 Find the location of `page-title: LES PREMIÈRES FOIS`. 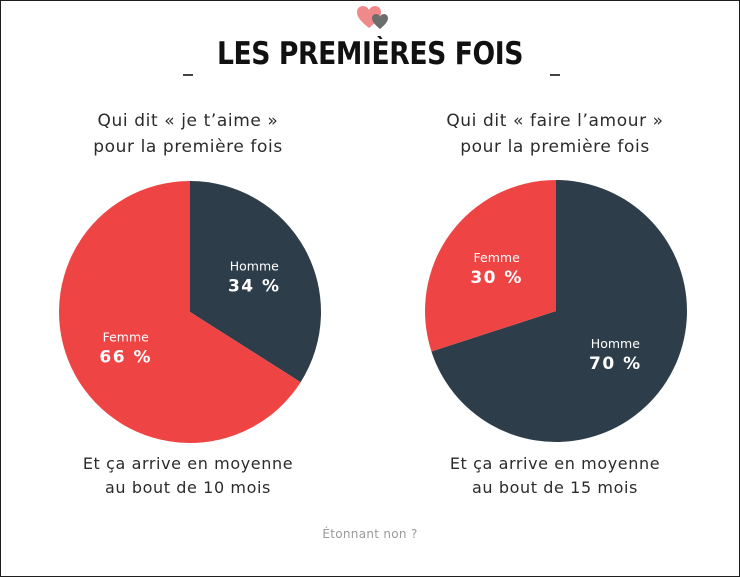

page-title: LES PREMIÈRES FOIS is located at coordinates (370, 54).